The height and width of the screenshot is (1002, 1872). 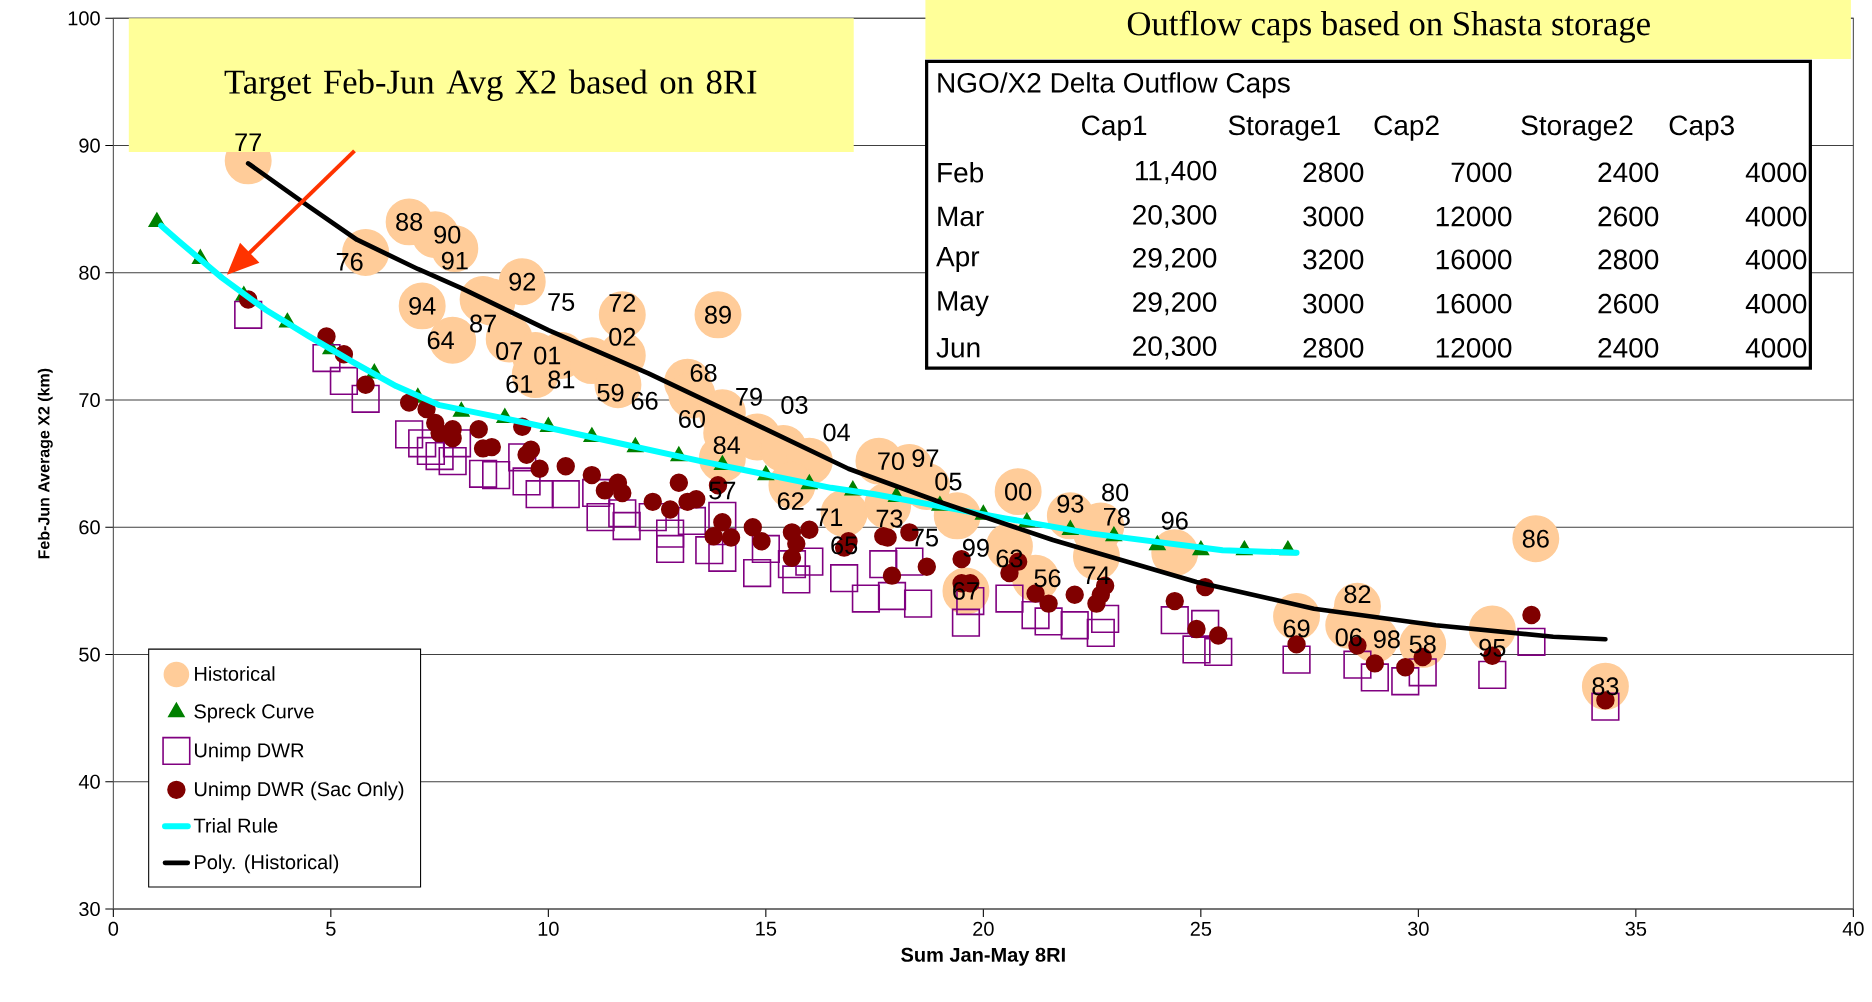 What do you see at coordinates (89, 654) in the screenshot?
I see `y-tick-label: 50` at bounding box center [89, 654].